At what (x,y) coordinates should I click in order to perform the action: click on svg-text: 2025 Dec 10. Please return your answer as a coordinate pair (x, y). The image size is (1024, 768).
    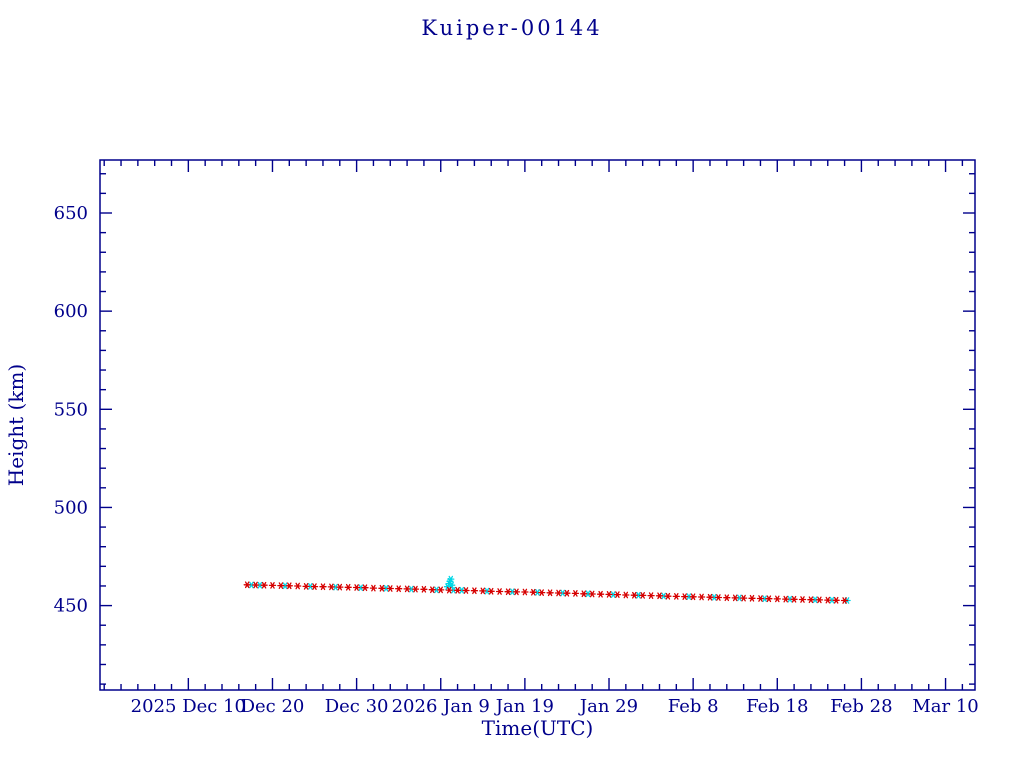
    Looking at the image, I should click on (188, 706).